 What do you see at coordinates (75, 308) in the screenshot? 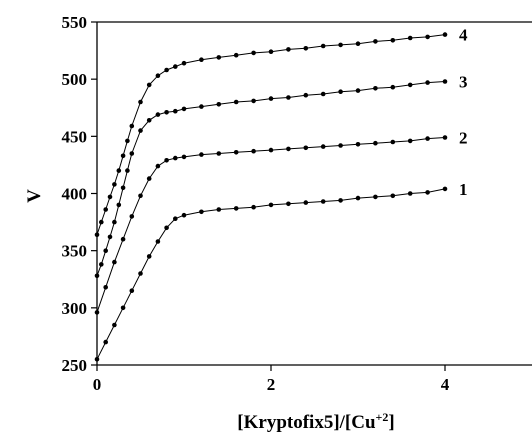
I see `y-tick-label: 300` at bounding box center [75, 308].